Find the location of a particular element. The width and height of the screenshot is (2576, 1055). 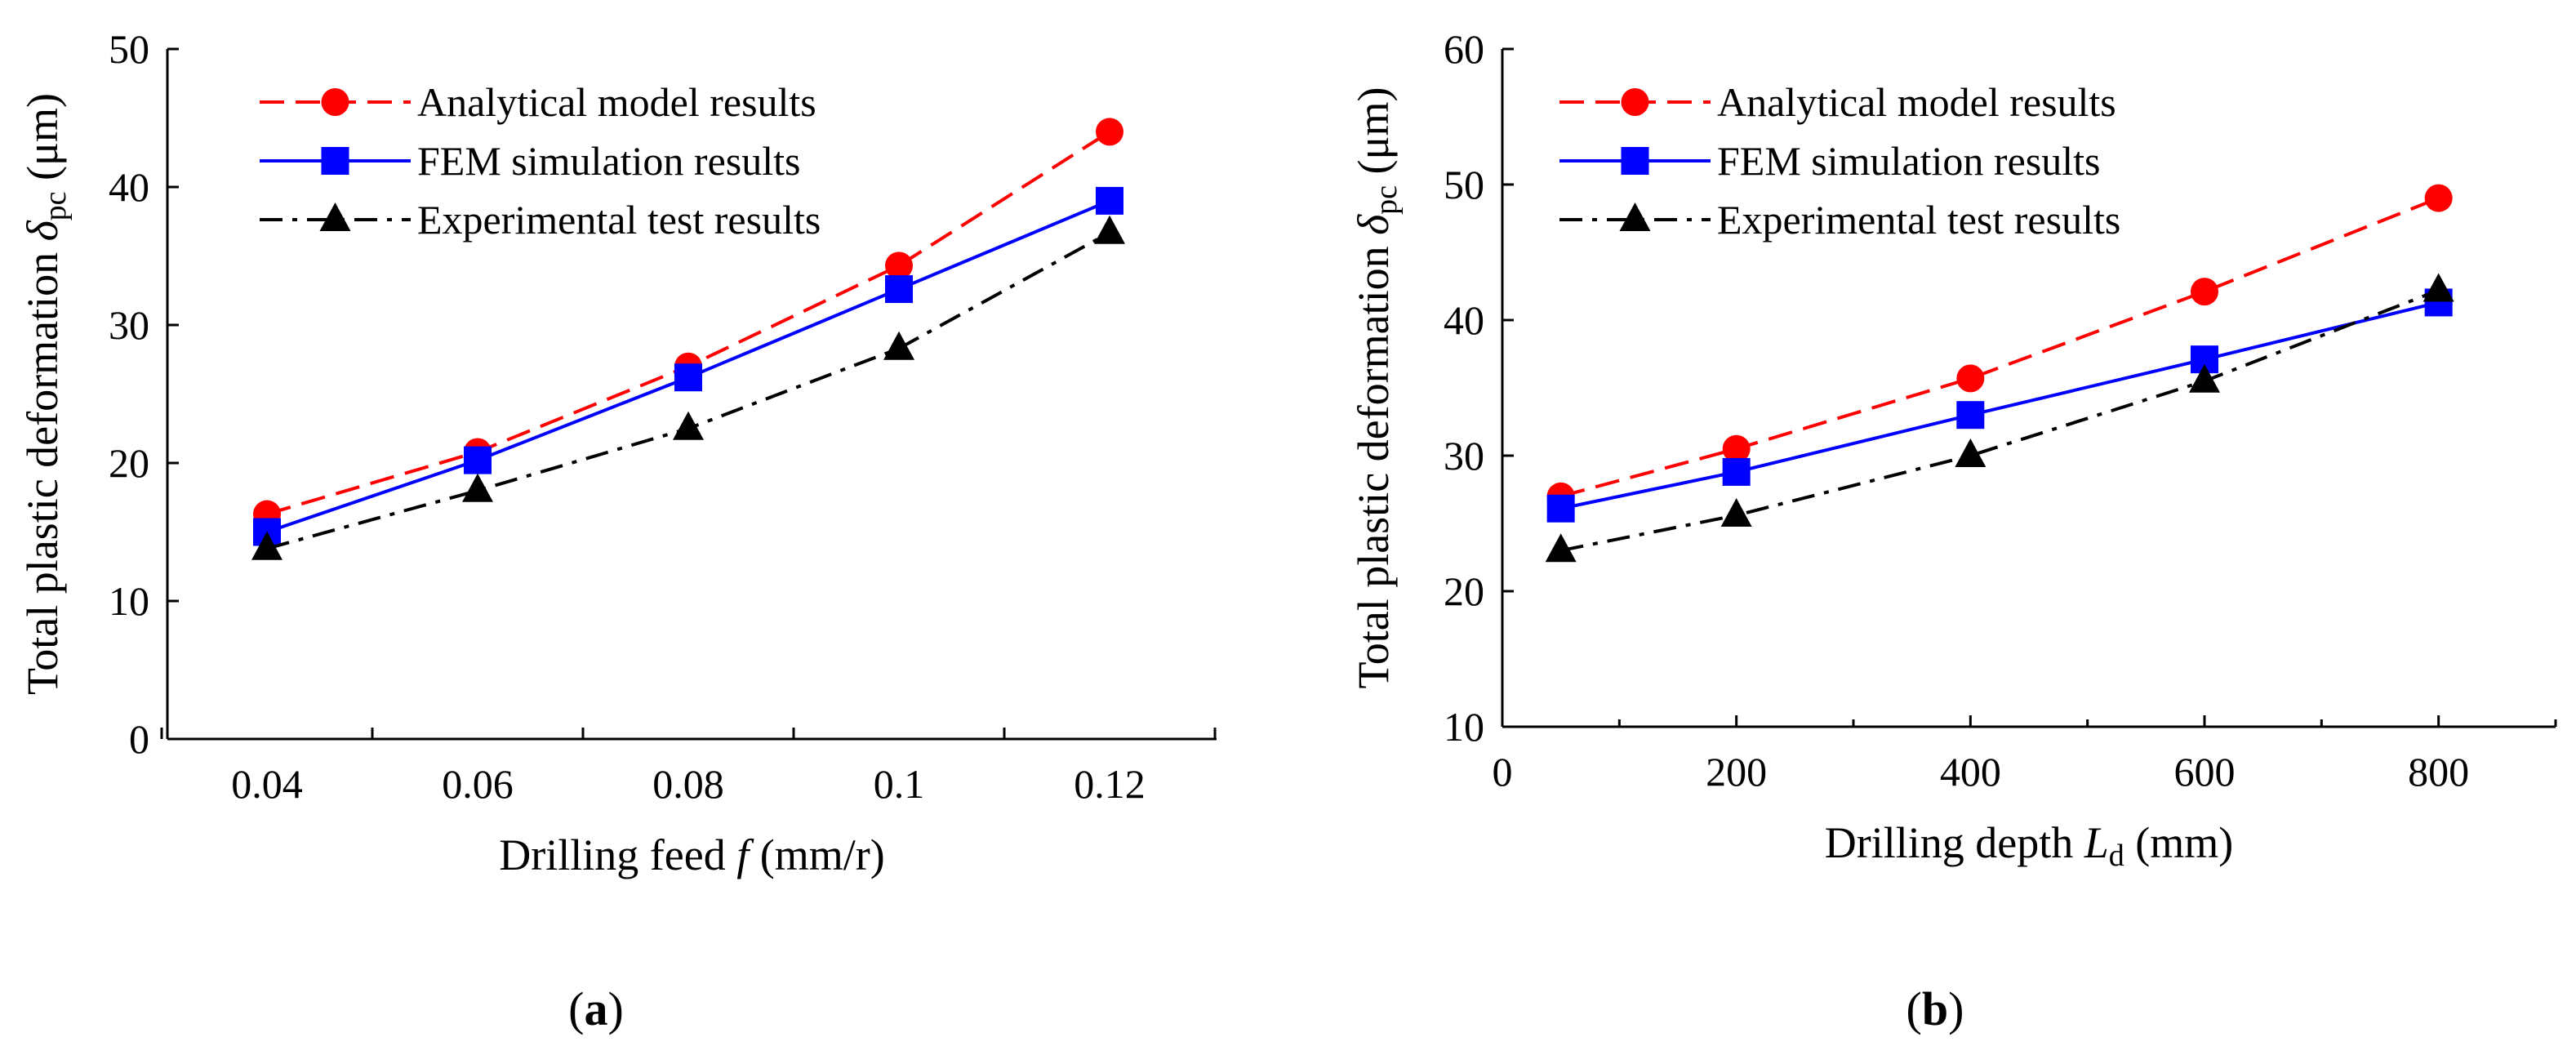

y-tick-label: 0 is located at coordinates (139, 739).